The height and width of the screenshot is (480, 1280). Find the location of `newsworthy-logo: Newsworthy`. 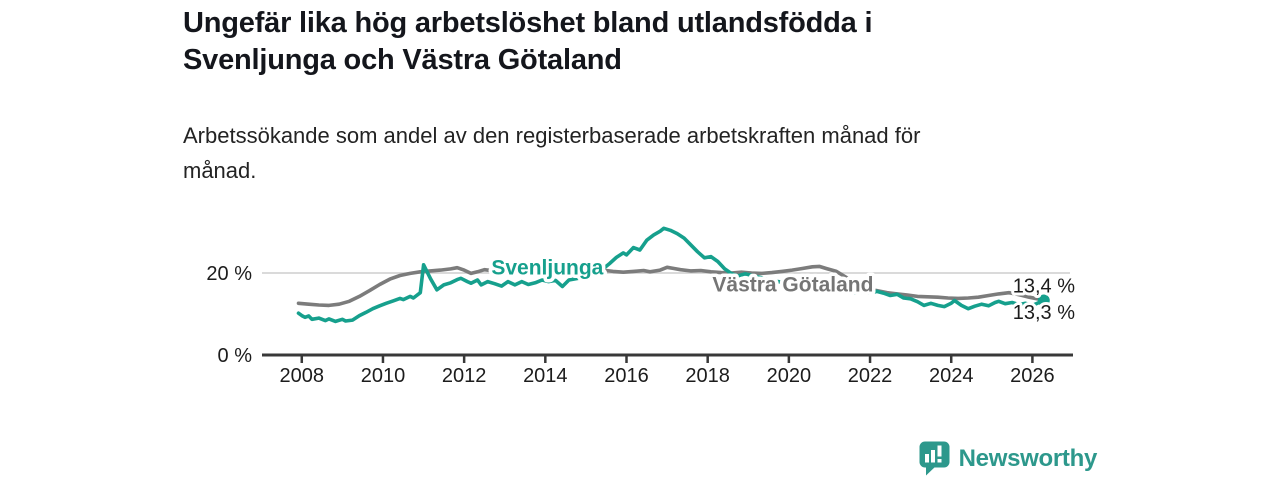

newsworthy-logo: Newsworthy is located at coordinates (1008, 458).